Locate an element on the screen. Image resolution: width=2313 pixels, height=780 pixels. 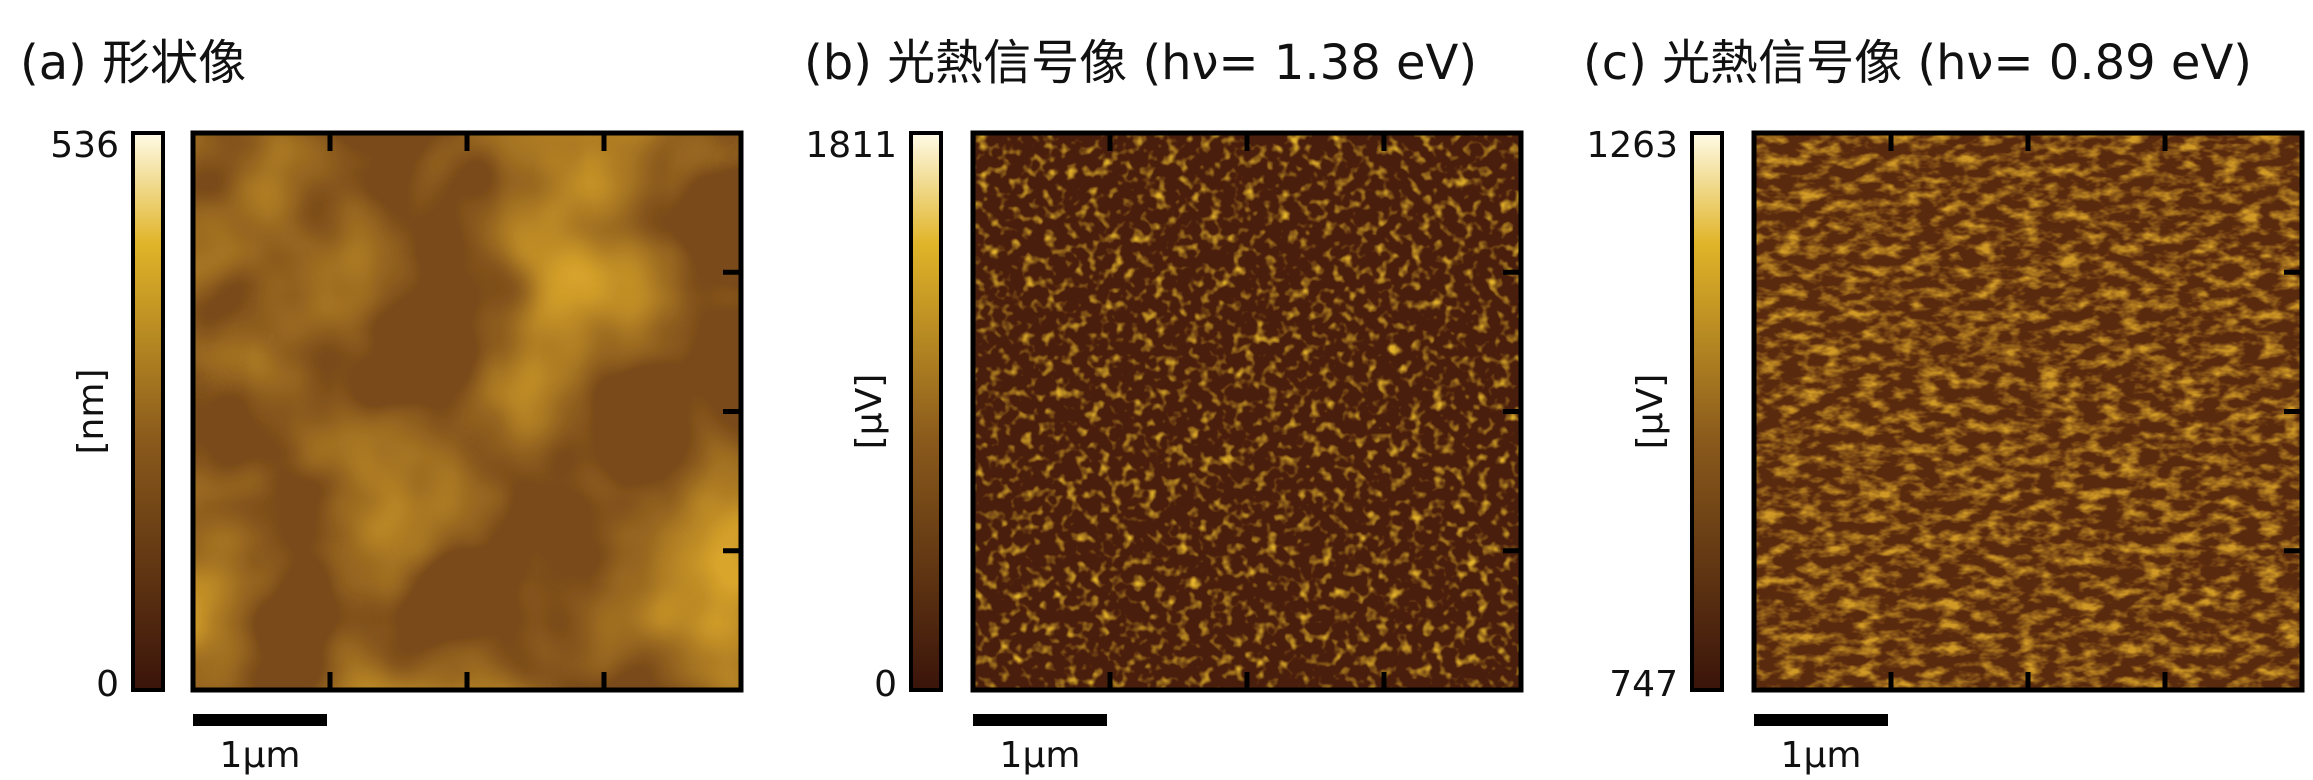
panel-title: (a) 形状像 is located at coordinates (133, 63).